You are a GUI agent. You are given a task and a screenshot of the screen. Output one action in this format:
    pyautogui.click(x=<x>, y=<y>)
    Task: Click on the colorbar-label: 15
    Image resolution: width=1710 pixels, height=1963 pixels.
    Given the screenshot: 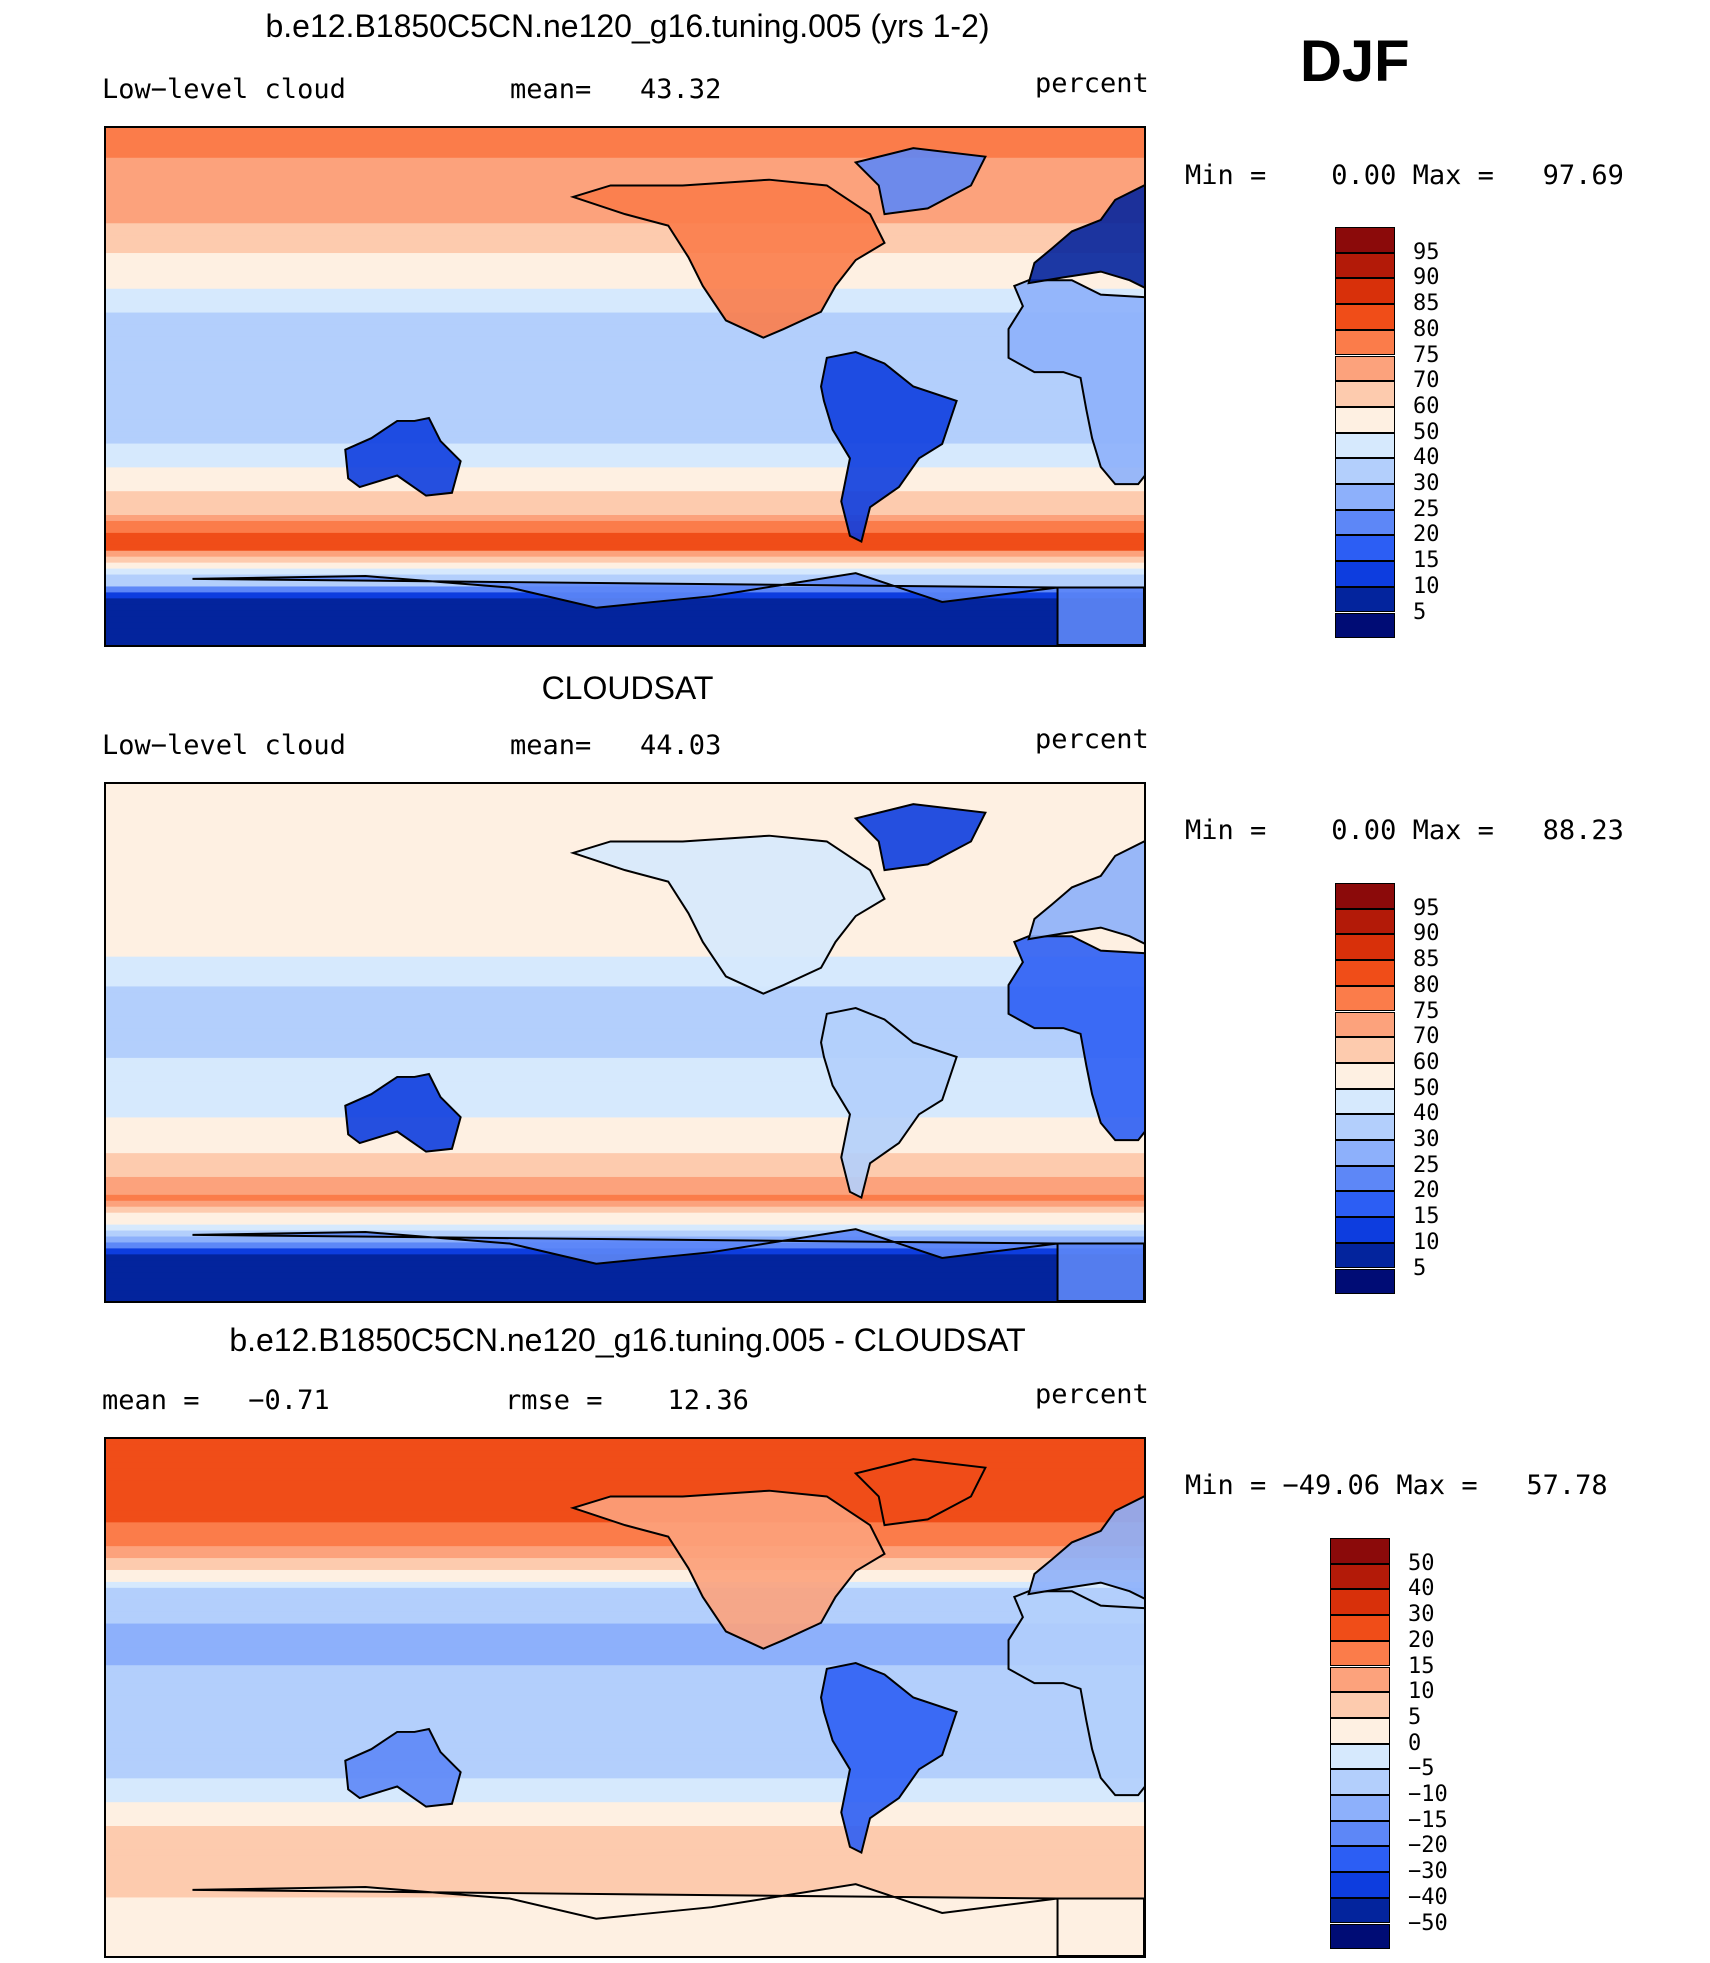 What is the action you would take?
    pyautogui.click(x=1426, y=1217)
    